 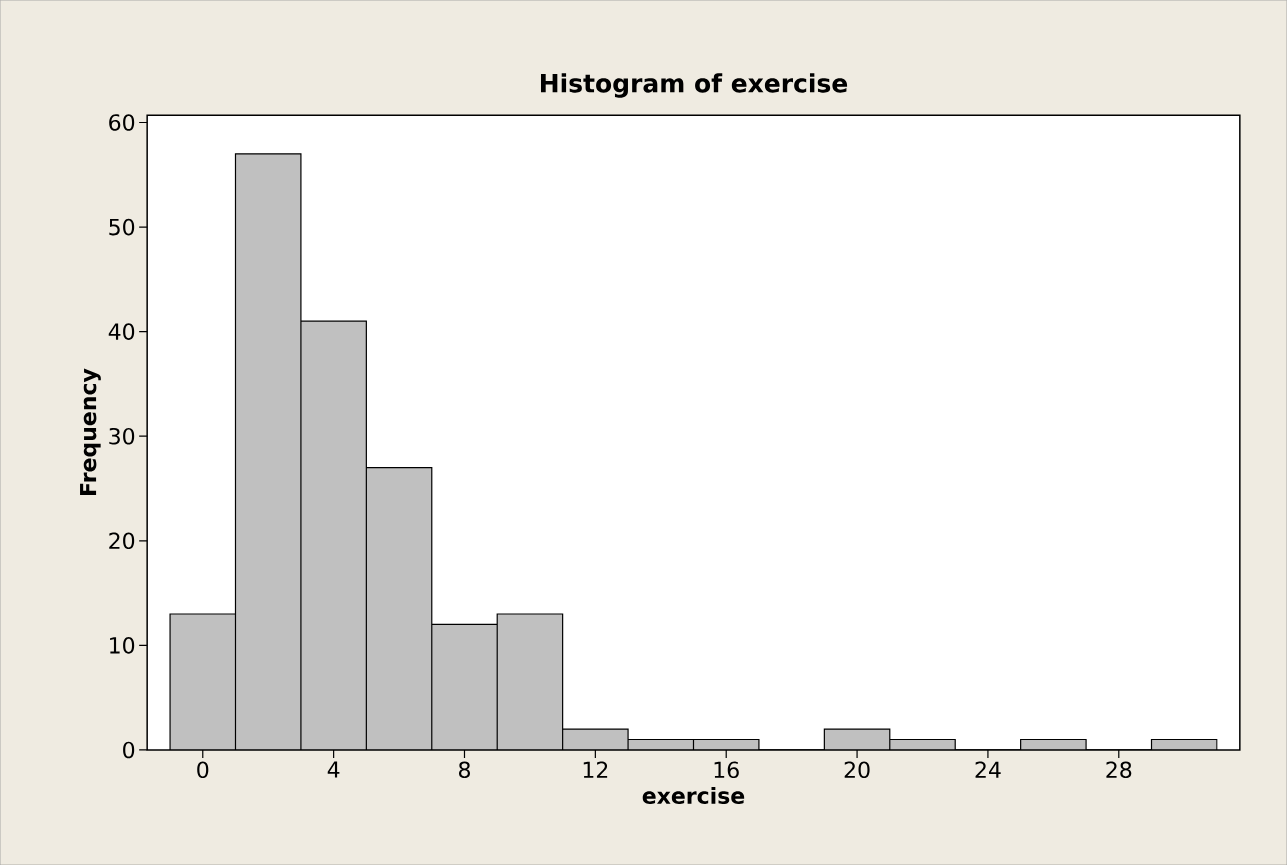 I want to click on x-tick-label: 8, so click(x=464, y=770).